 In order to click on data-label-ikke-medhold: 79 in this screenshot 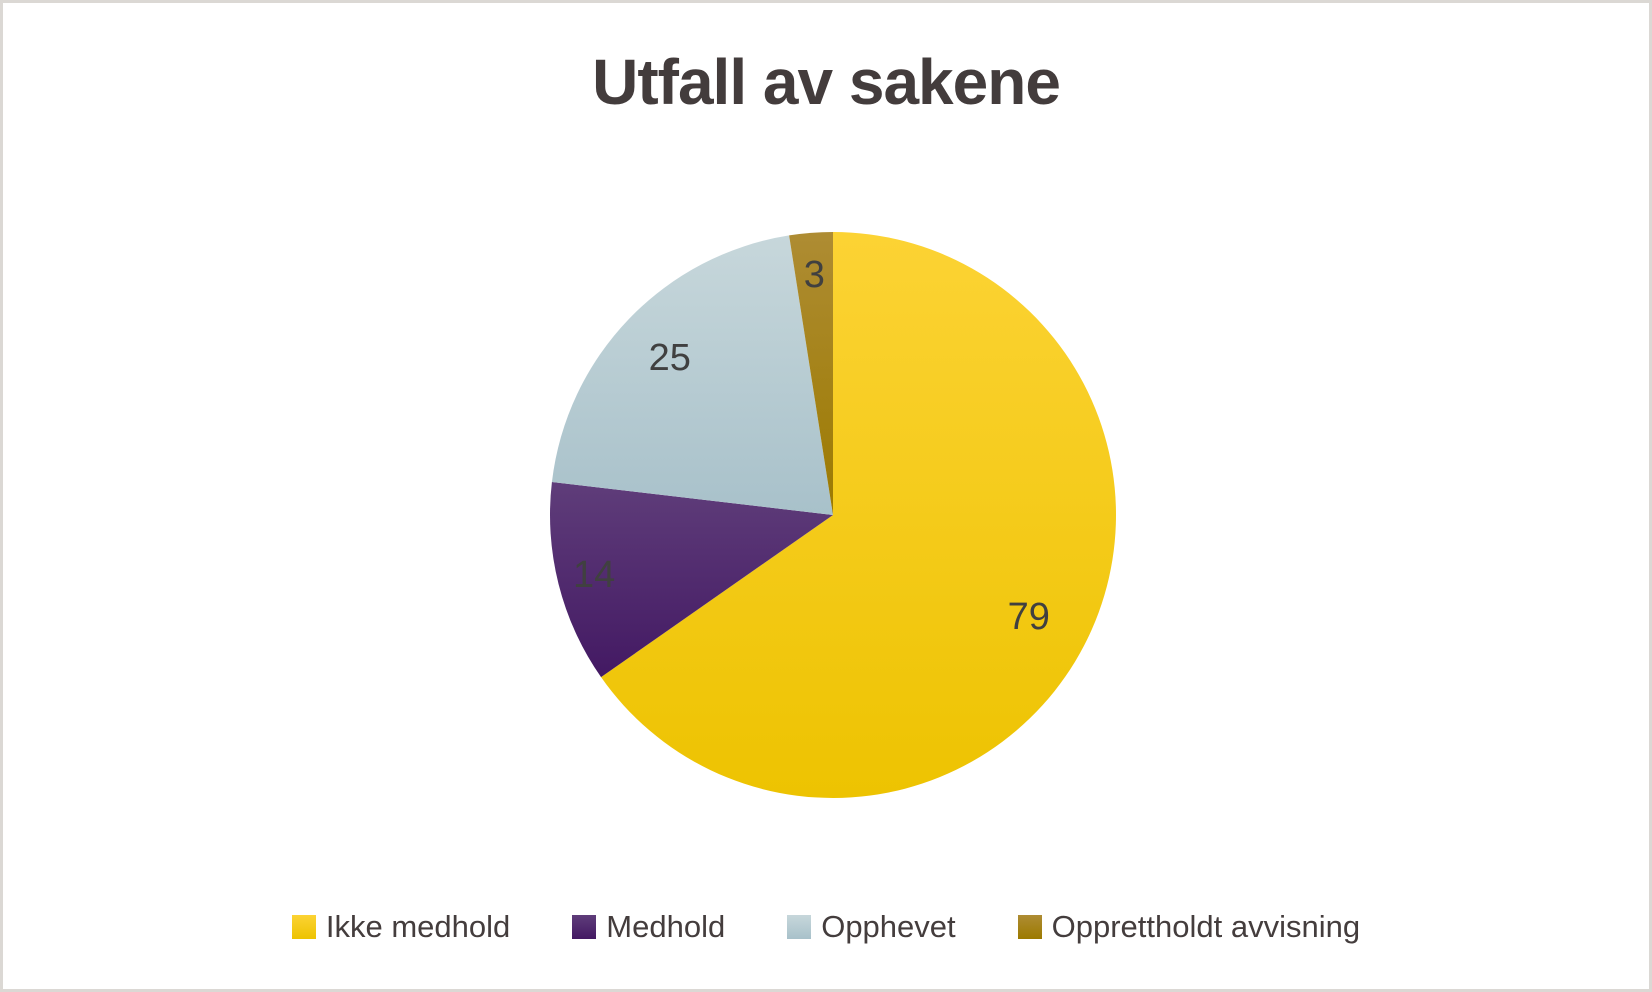, I will do `click(1029, 617)`.